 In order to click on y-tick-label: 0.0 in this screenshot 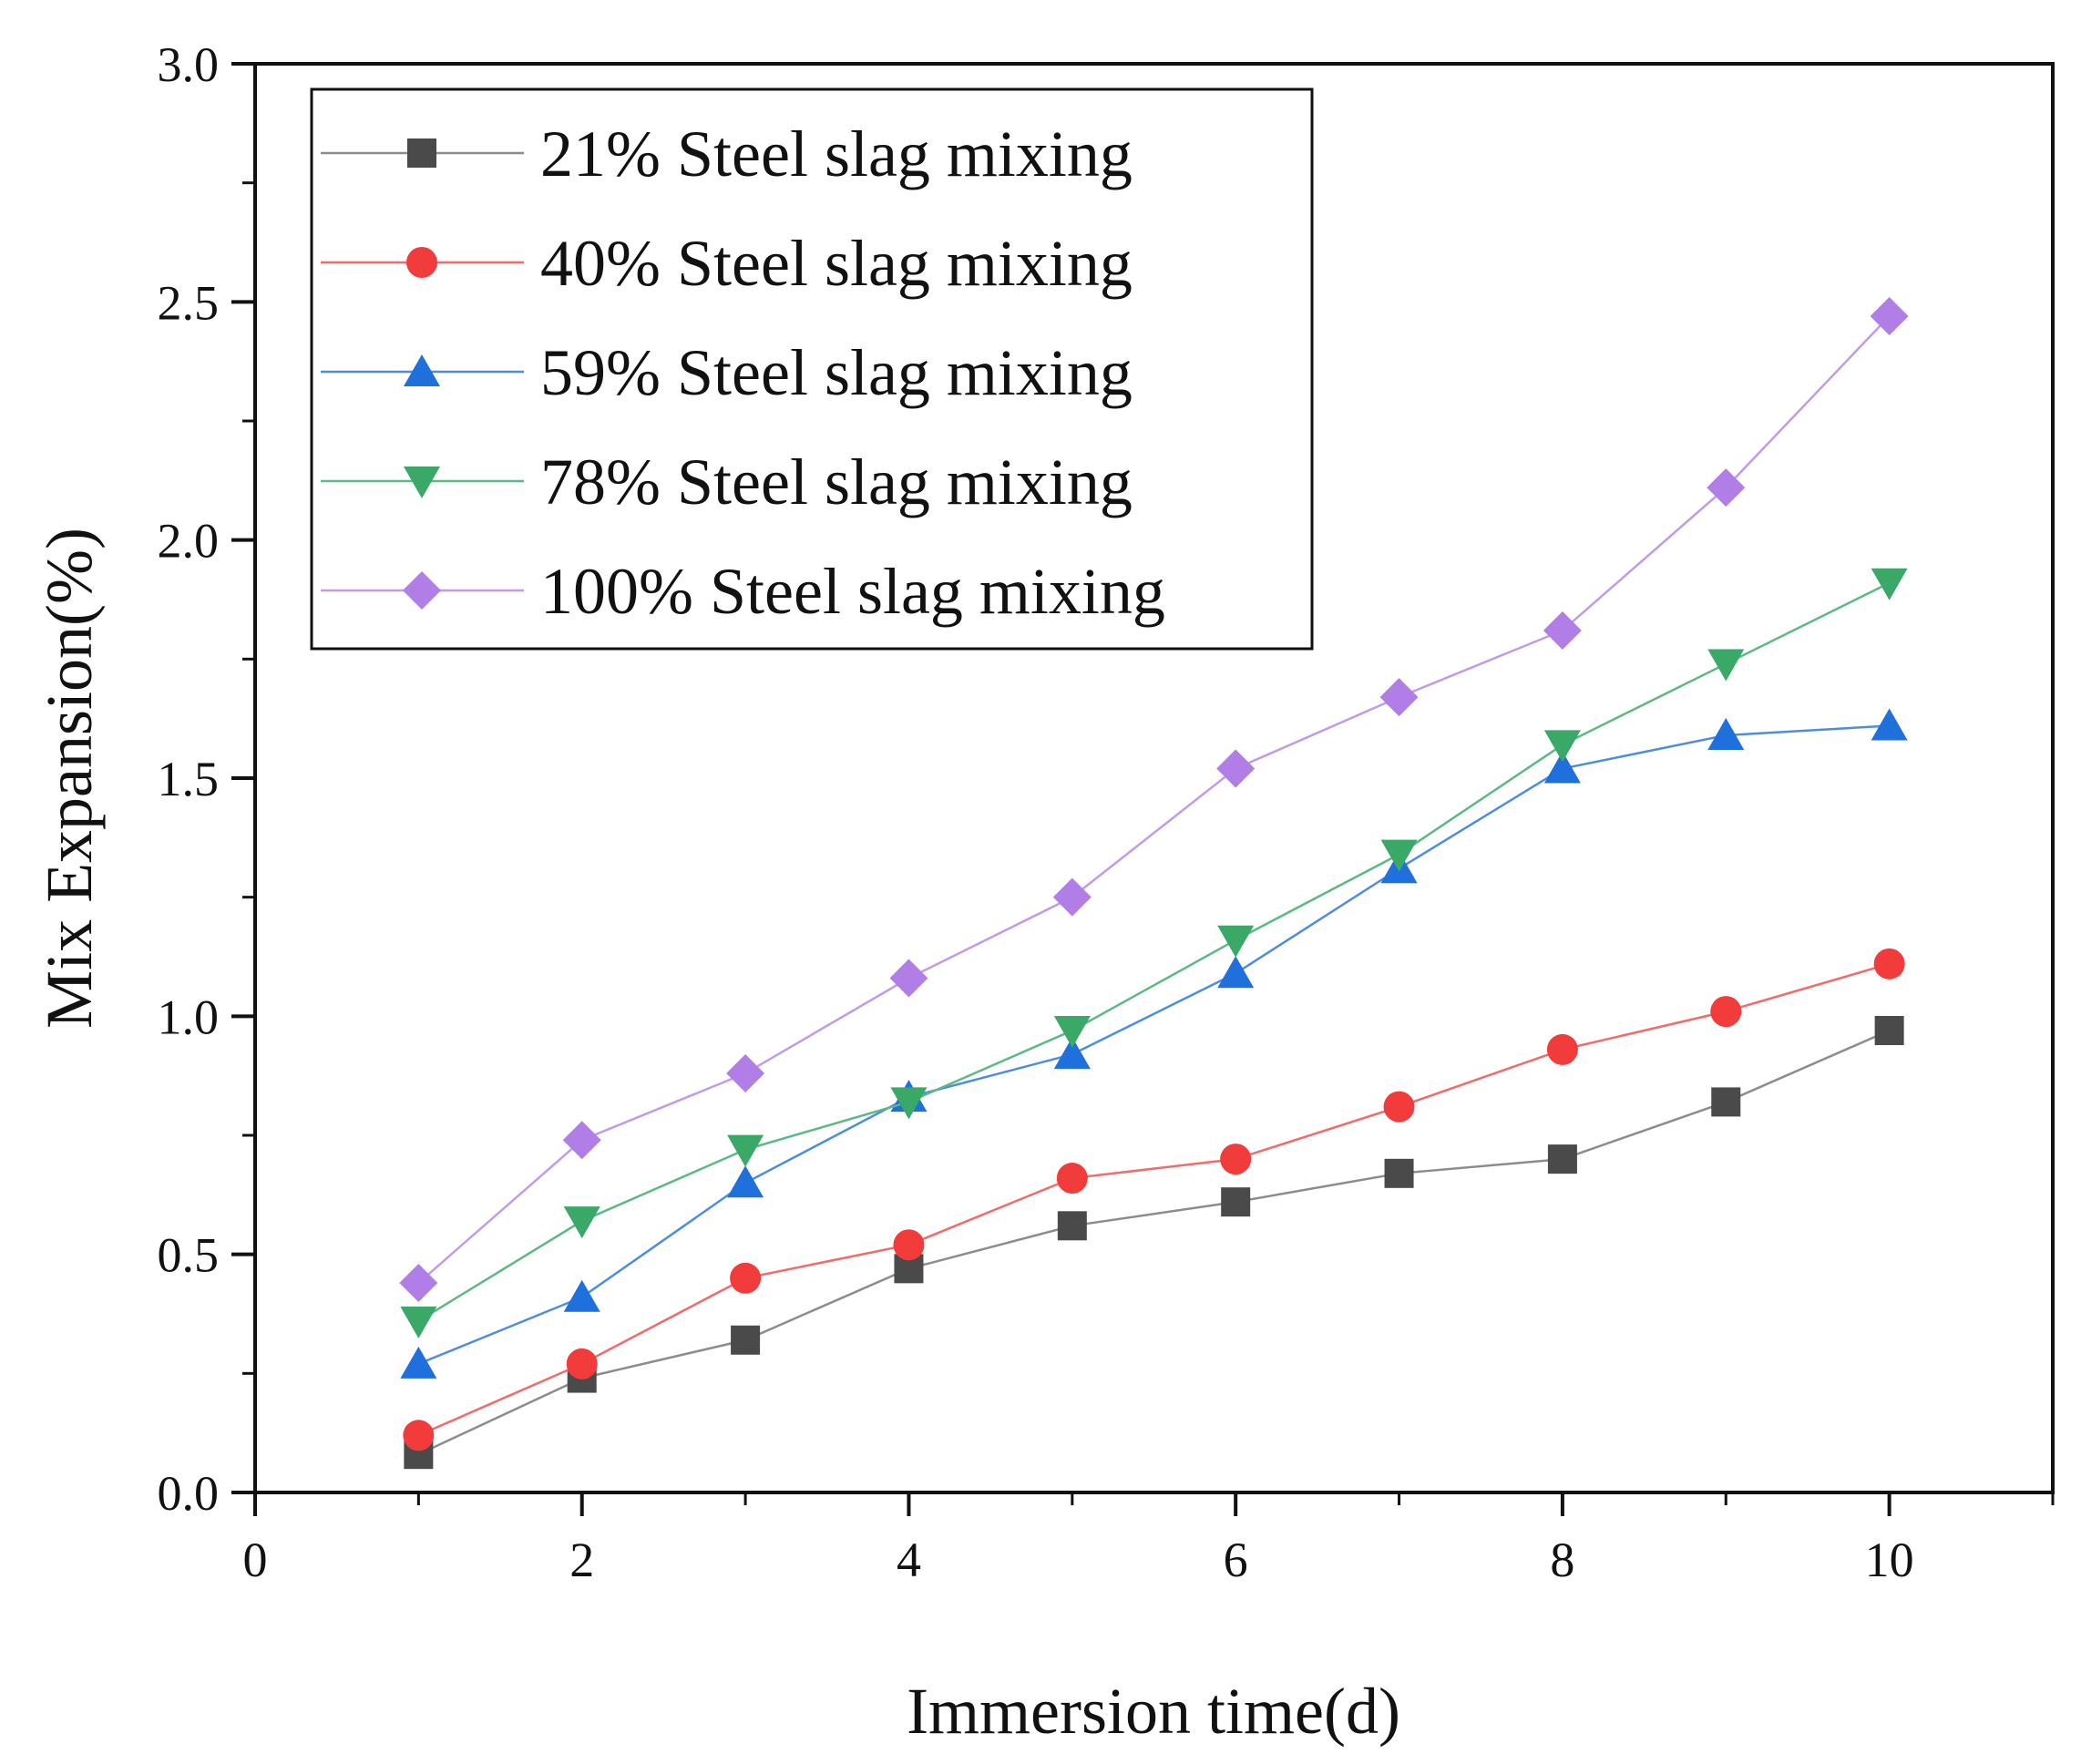, I will do `click(189, 1493)`.